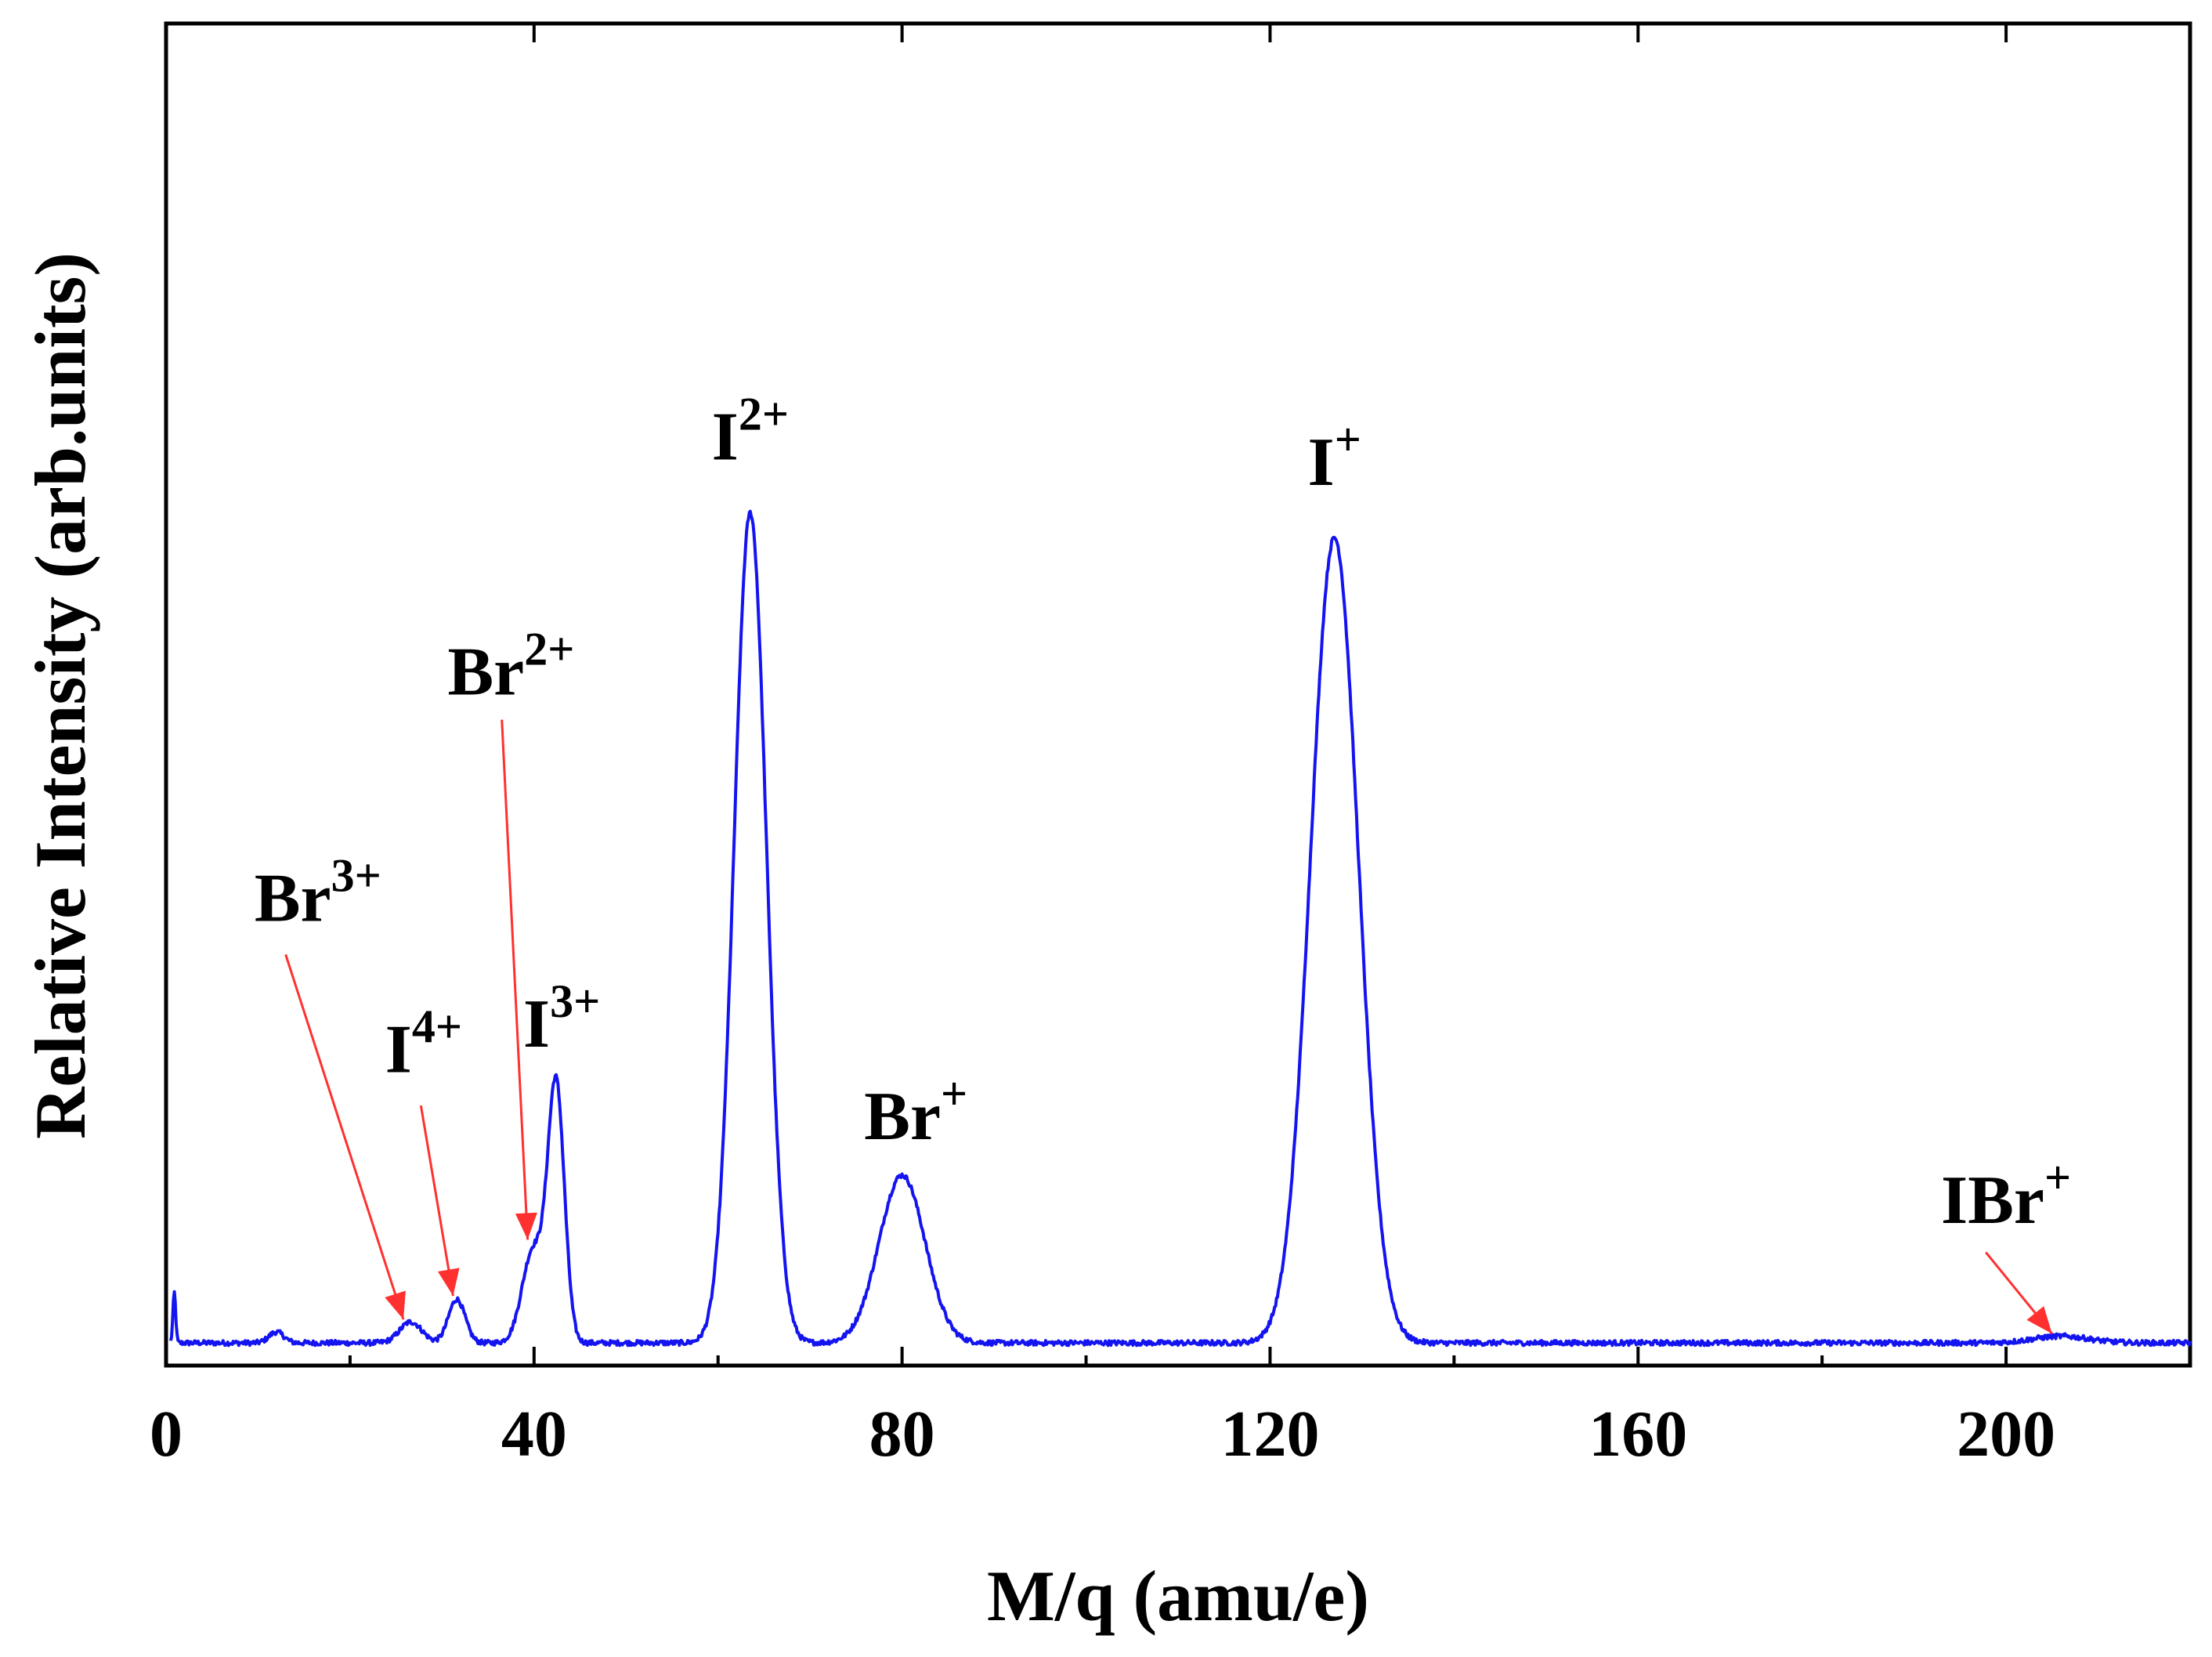 The height and width of the screenshot is (1657, 2212). What do you see at coordinates (534, 1434) in the screenshot?
I see `x-tick-label: 40` at bounding box center [534, 1434].